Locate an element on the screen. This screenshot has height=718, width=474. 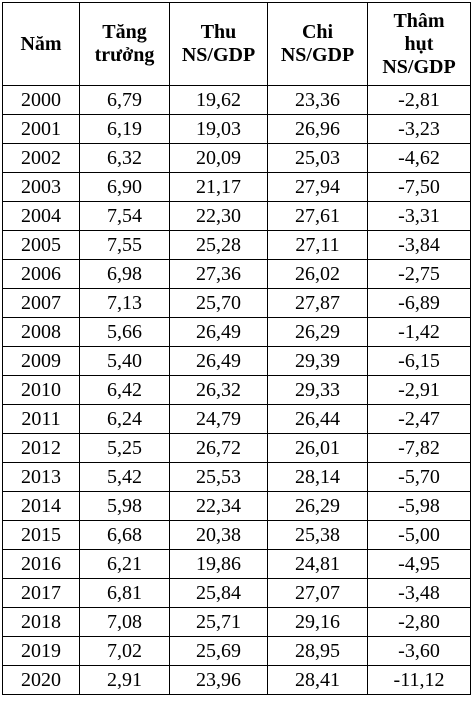
table-cell: 27,61 is located at coordinates (317, 216).